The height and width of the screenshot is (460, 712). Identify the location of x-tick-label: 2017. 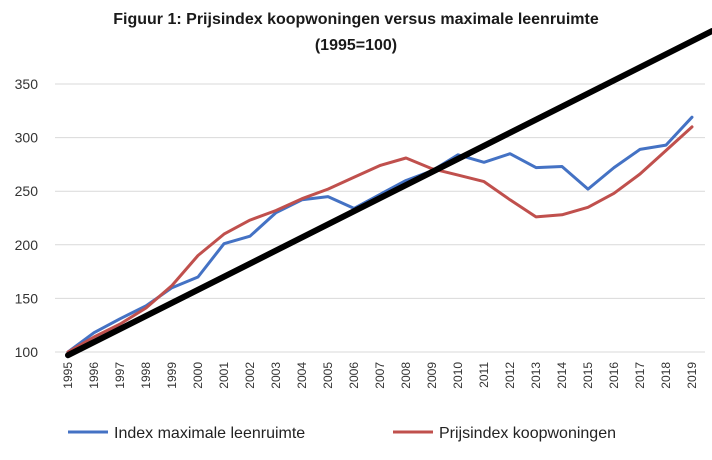
(640, 375).